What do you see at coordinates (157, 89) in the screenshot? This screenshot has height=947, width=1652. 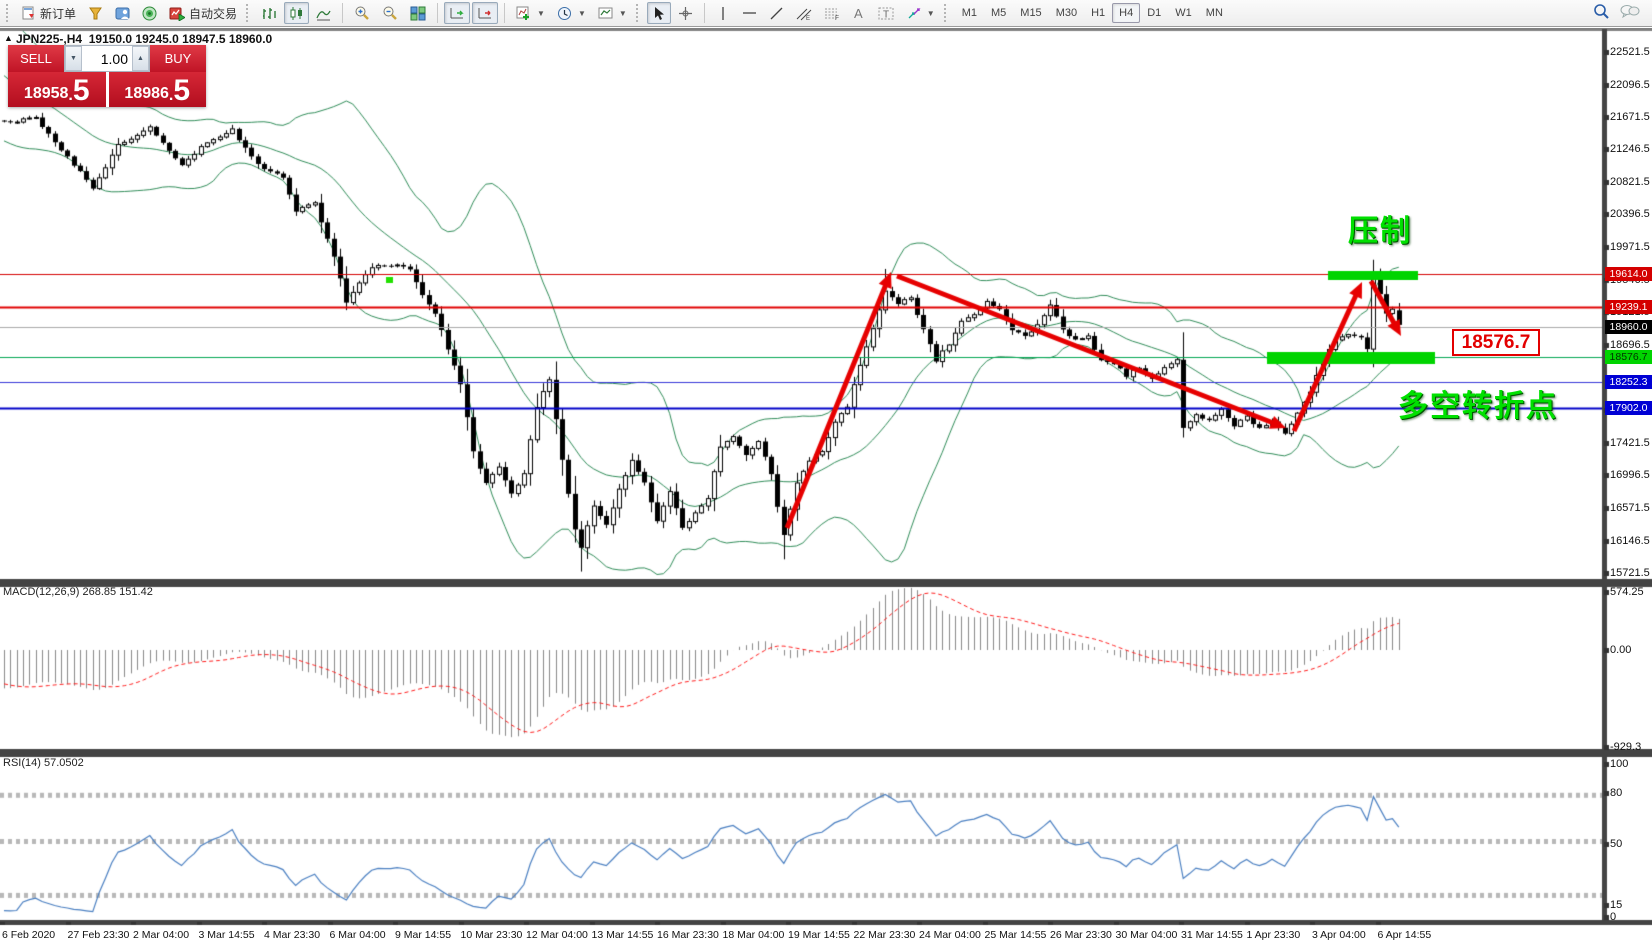 I see `buy-price-tile: 18986. 5` at bounding box center [157, 89].